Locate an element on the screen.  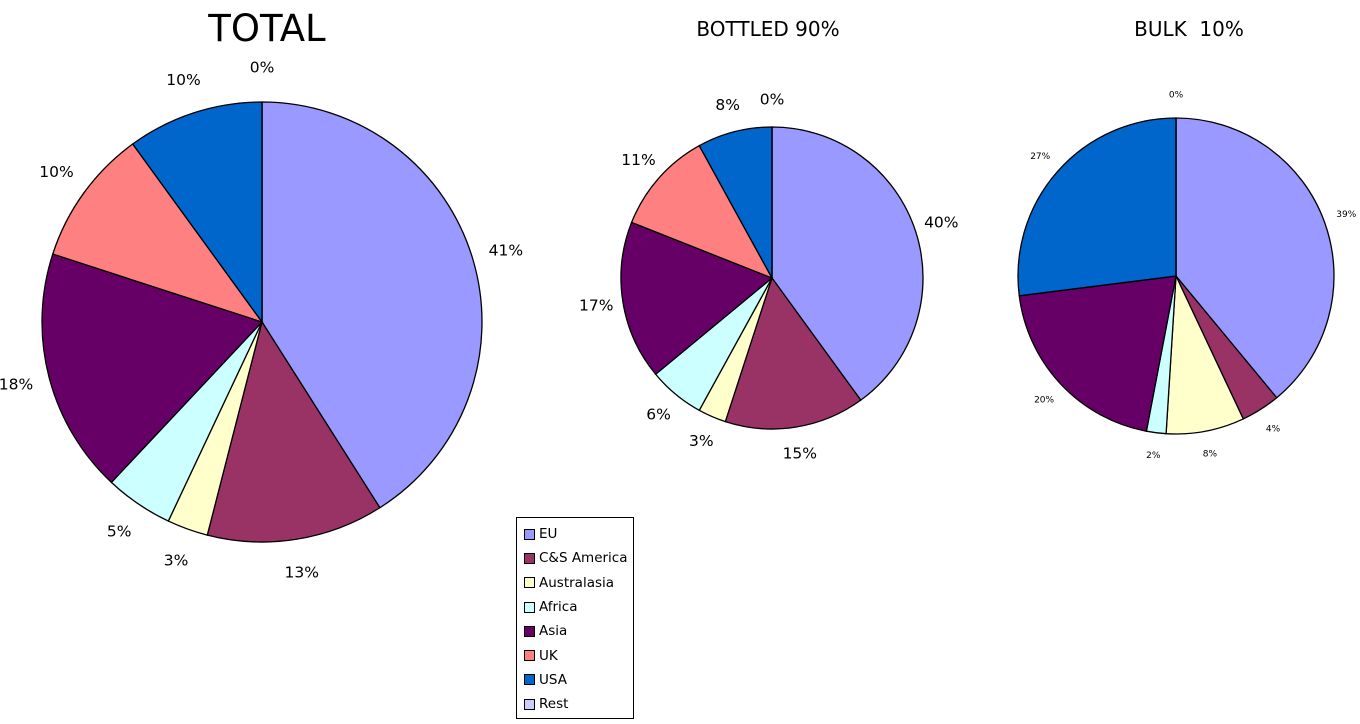
legend-item-rest: Rest is located at coordinates (578, 704).